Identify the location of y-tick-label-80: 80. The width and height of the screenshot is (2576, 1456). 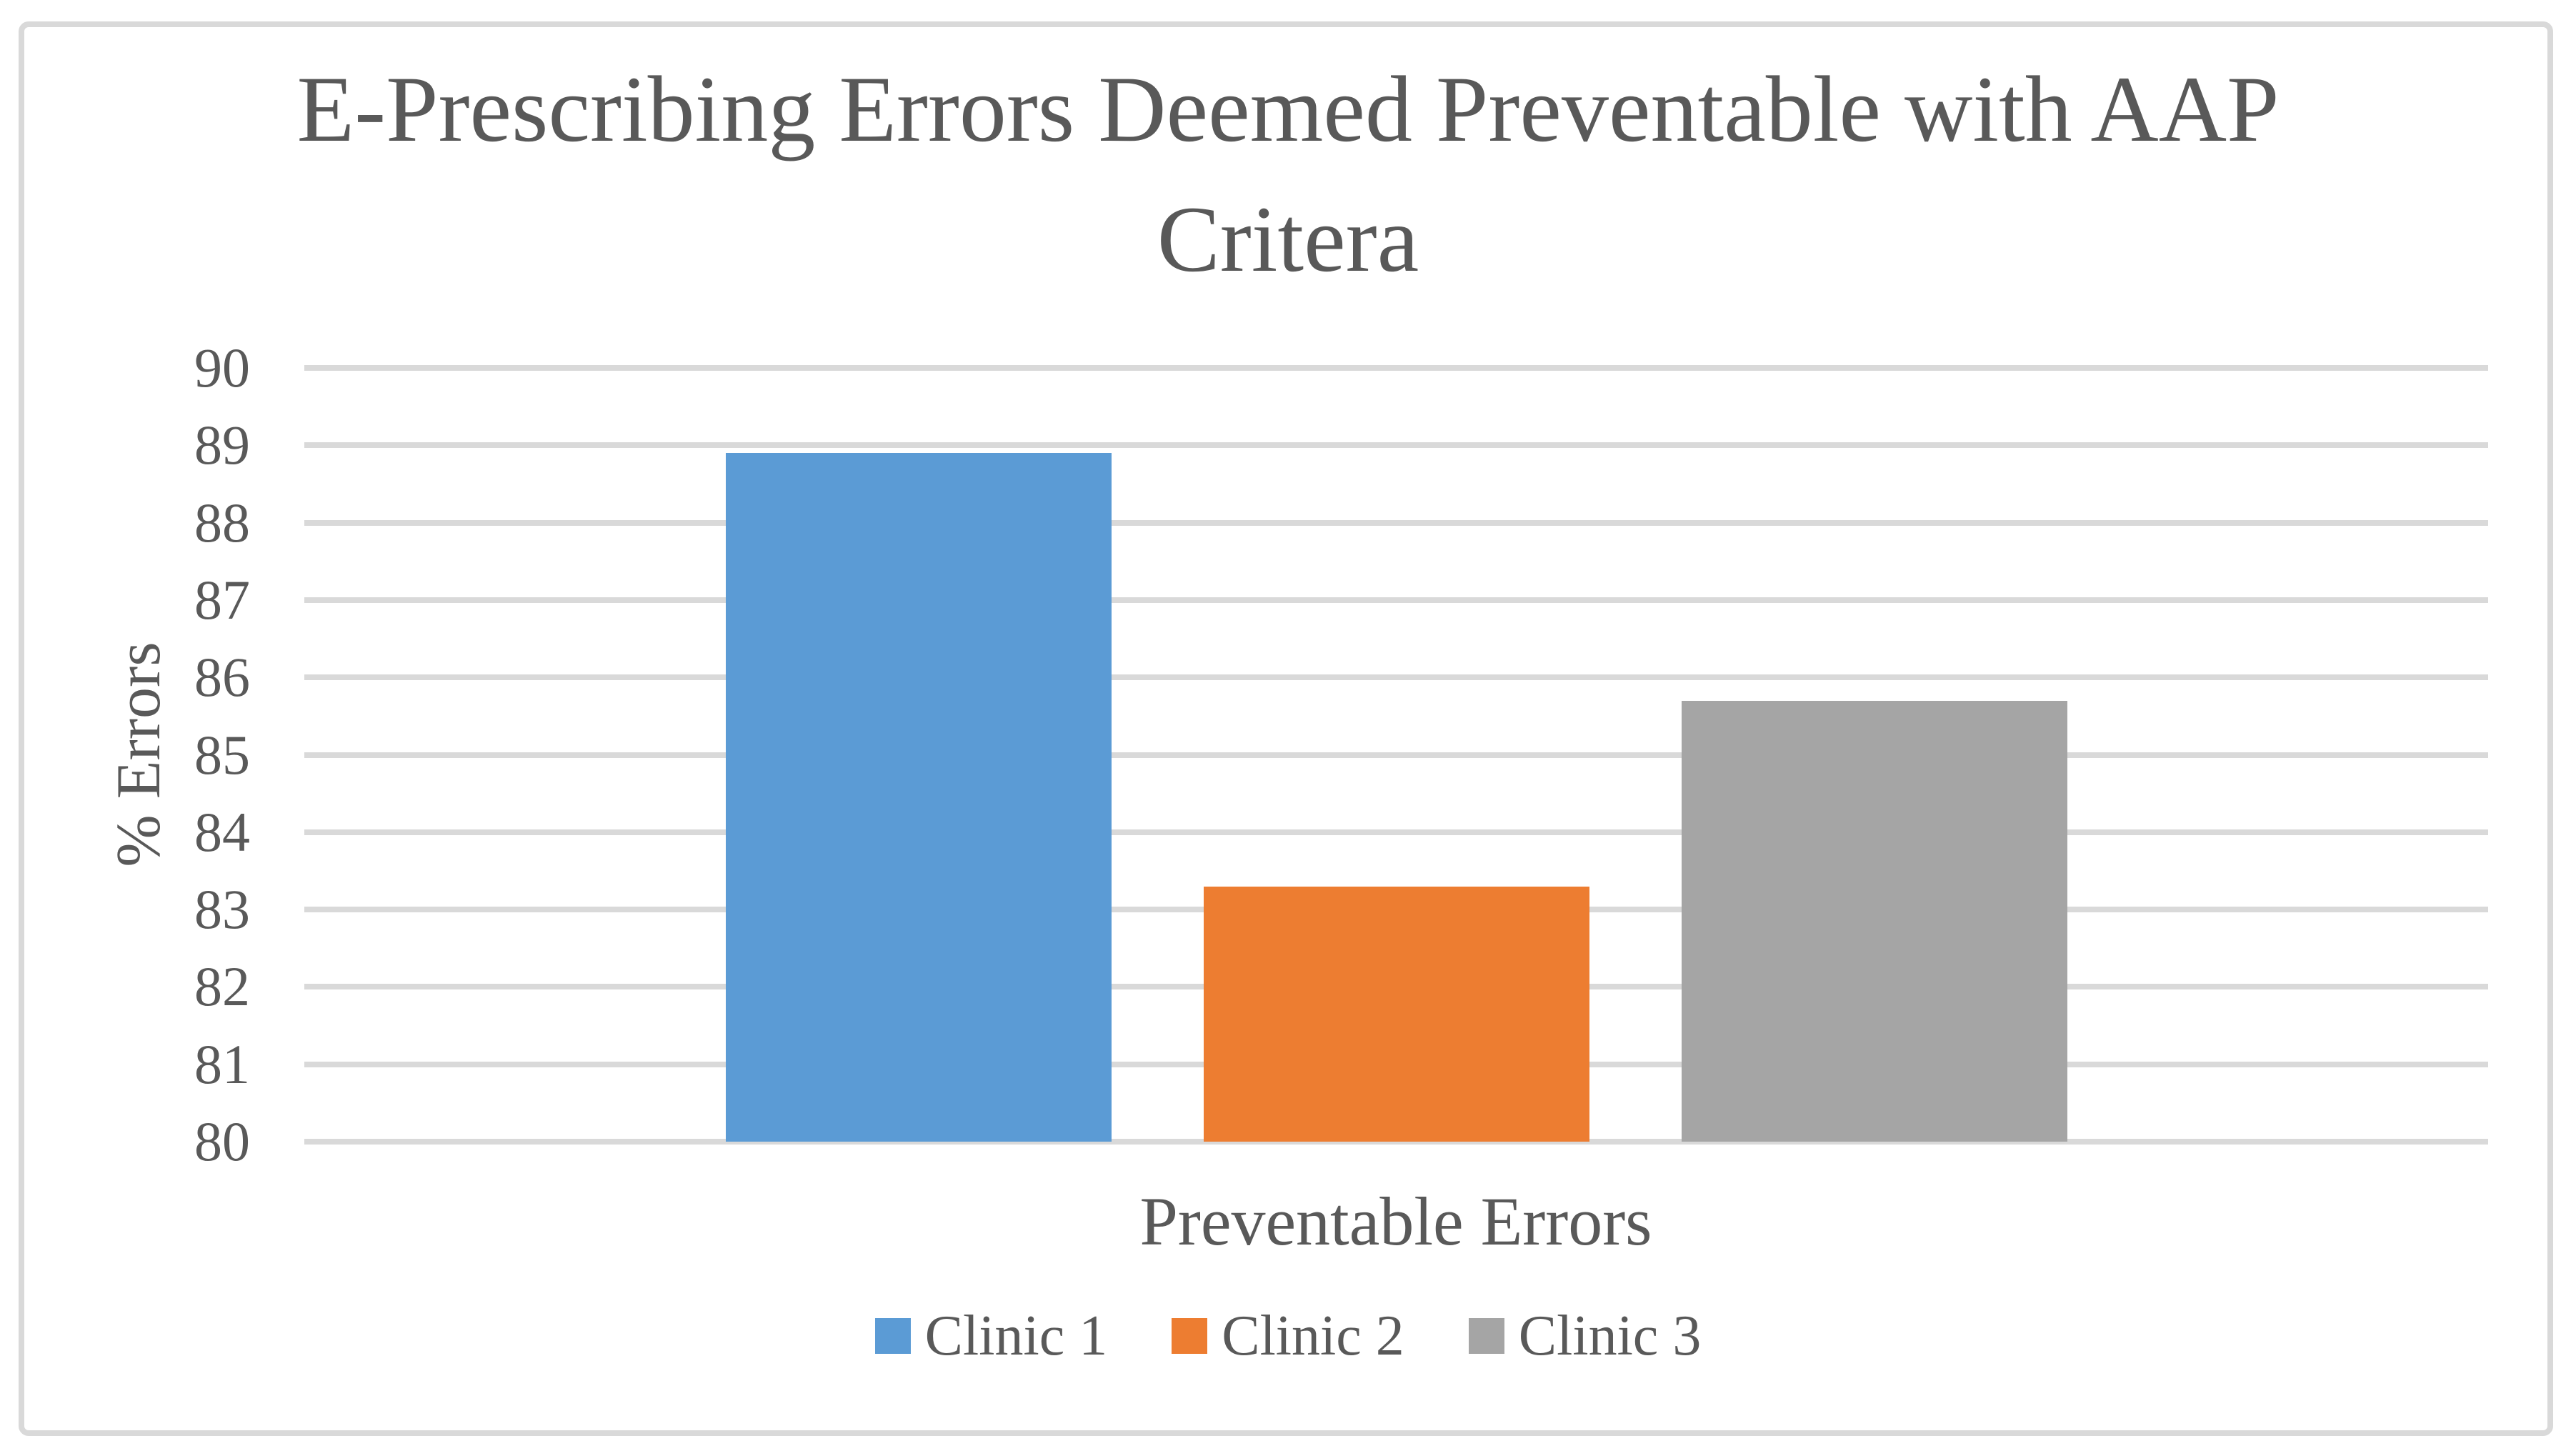
(222, 1141).